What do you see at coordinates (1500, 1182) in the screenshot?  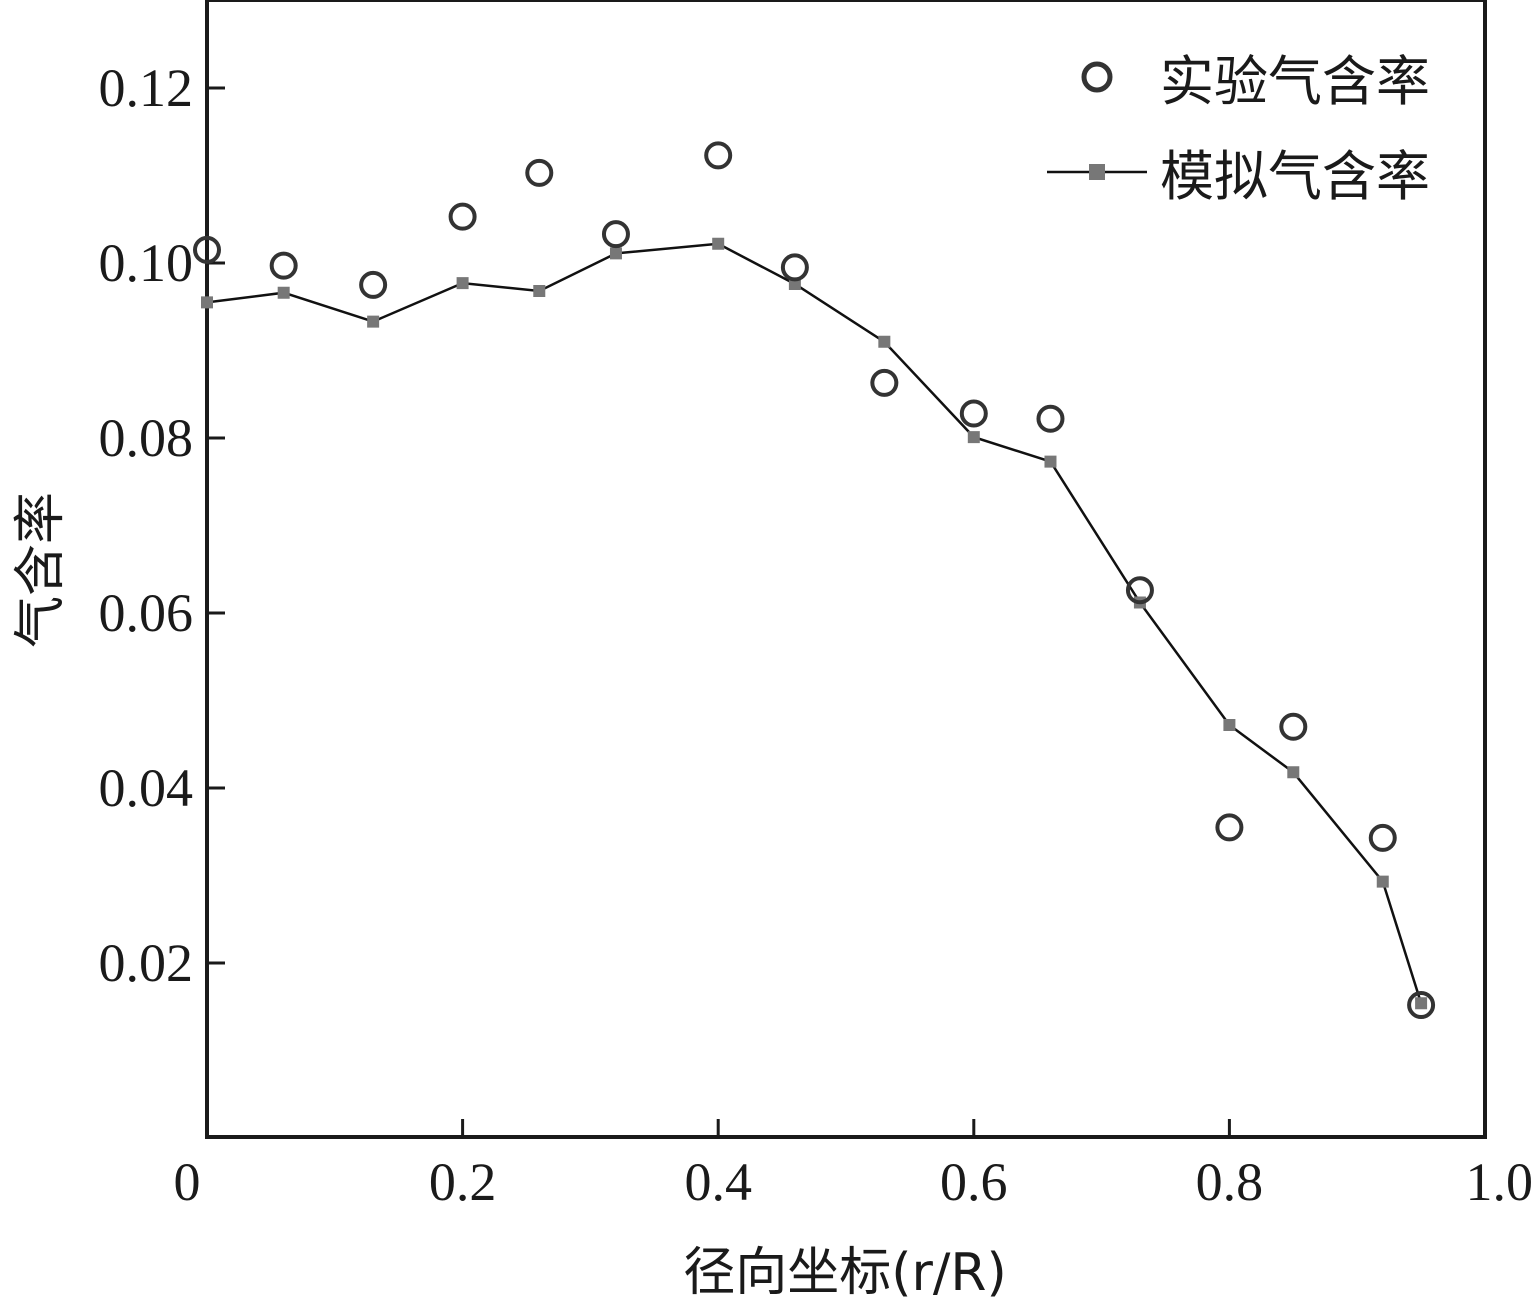 I see `x-tick-label: 1.0` at bounding box center [1500, 1182].